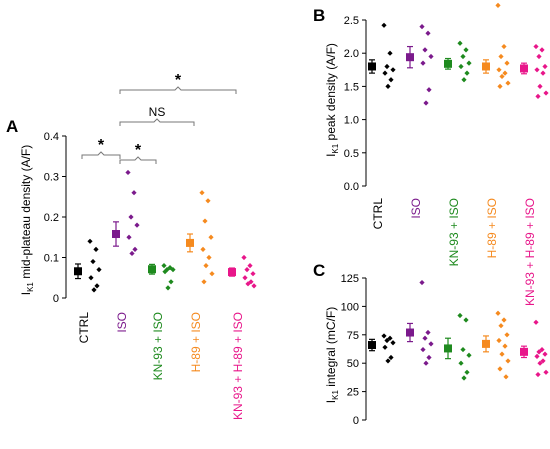 The image size is (550, 449). I want to click on panel-c-ylabel: IK1 integral (mC/F), so click(332, 355).